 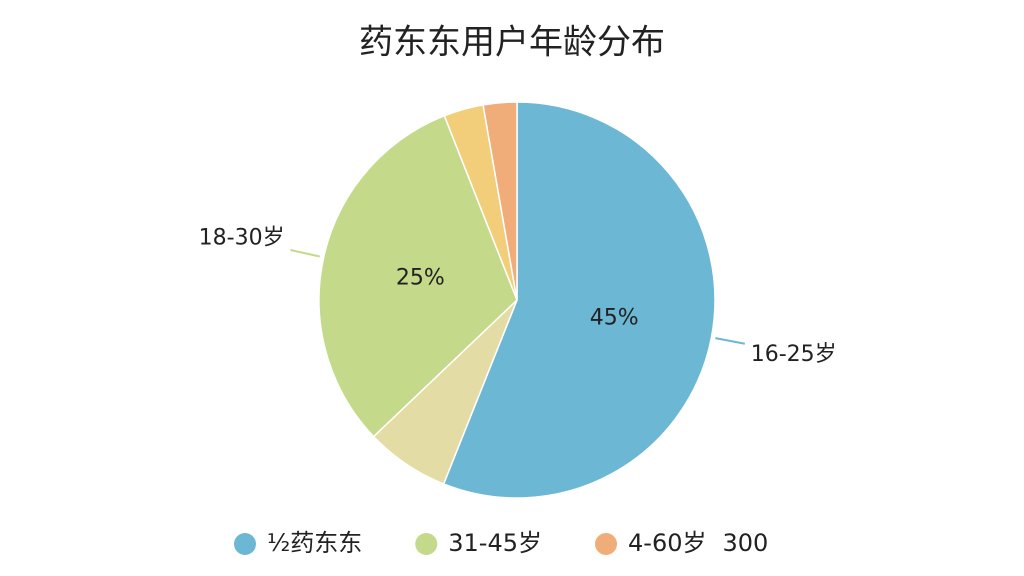 I want to click on legend-note: 300, so click(x=745, y=543).